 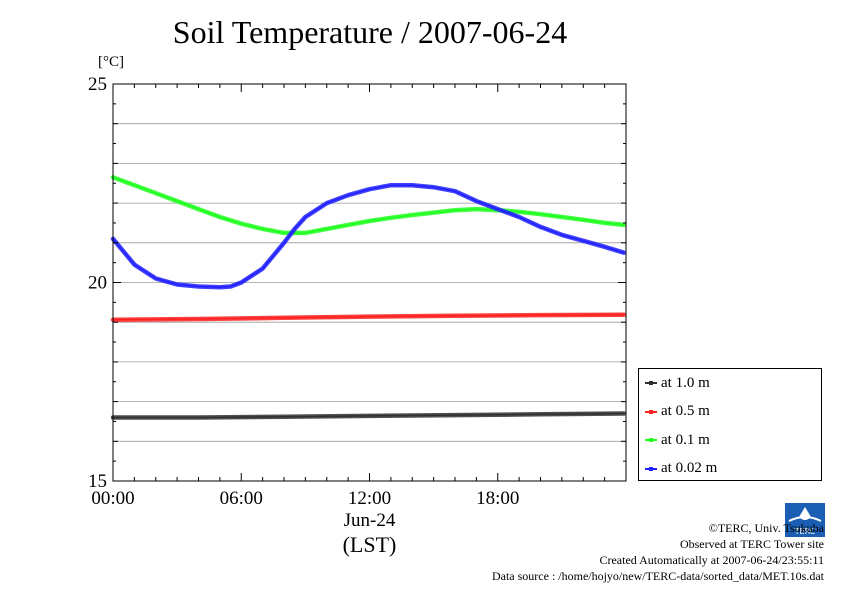 I want to click on legend-label: at 1.0 m, so click(x=685, y=382).